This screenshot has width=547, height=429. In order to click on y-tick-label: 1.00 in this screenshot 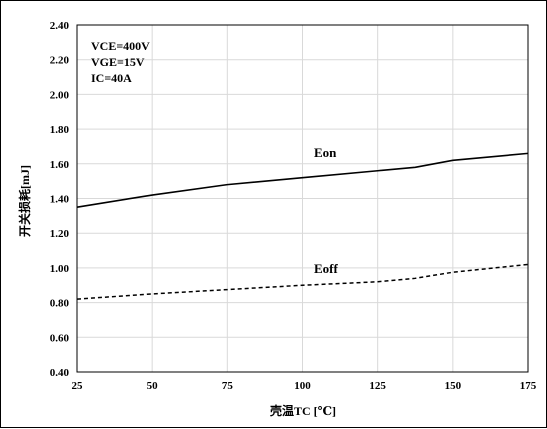, I will do `click(60, 269)`.